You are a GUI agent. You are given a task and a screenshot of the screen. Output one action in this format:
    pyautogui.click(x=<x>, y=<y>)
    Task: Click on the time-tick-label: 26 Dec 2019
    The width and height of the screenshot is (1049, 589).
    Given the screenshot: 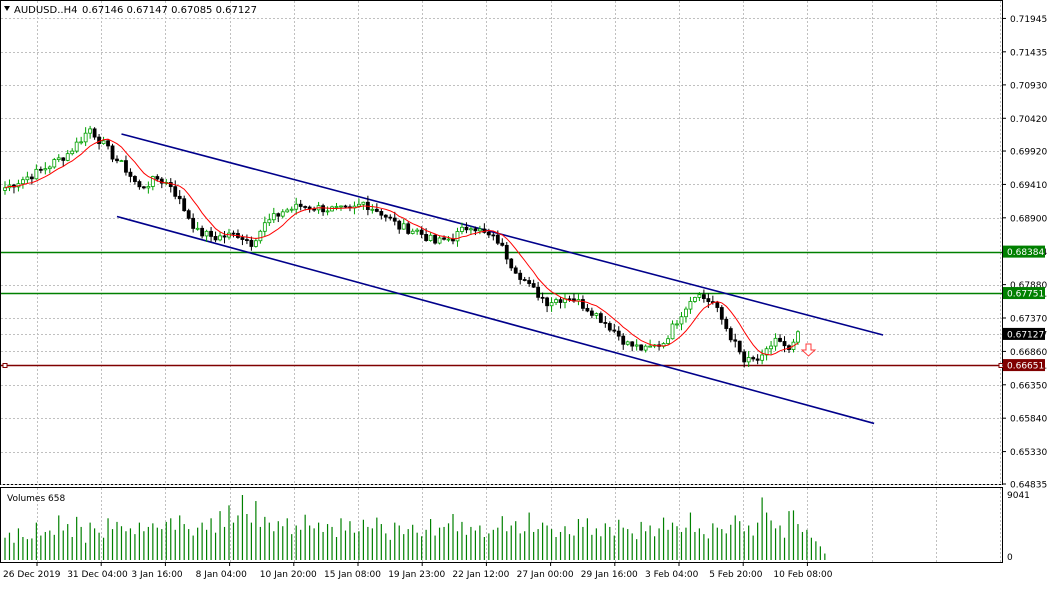 What is the action you would take?
    pyautogui.click(x=32, y=575)
    